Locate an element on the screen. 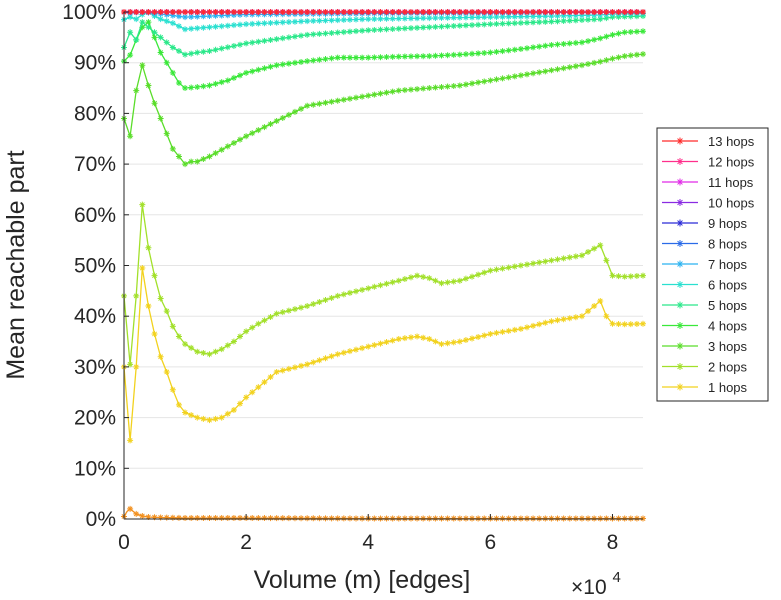 The width and height of the screenshot is (781, 600). series-path is located at coordinates (383, 55).